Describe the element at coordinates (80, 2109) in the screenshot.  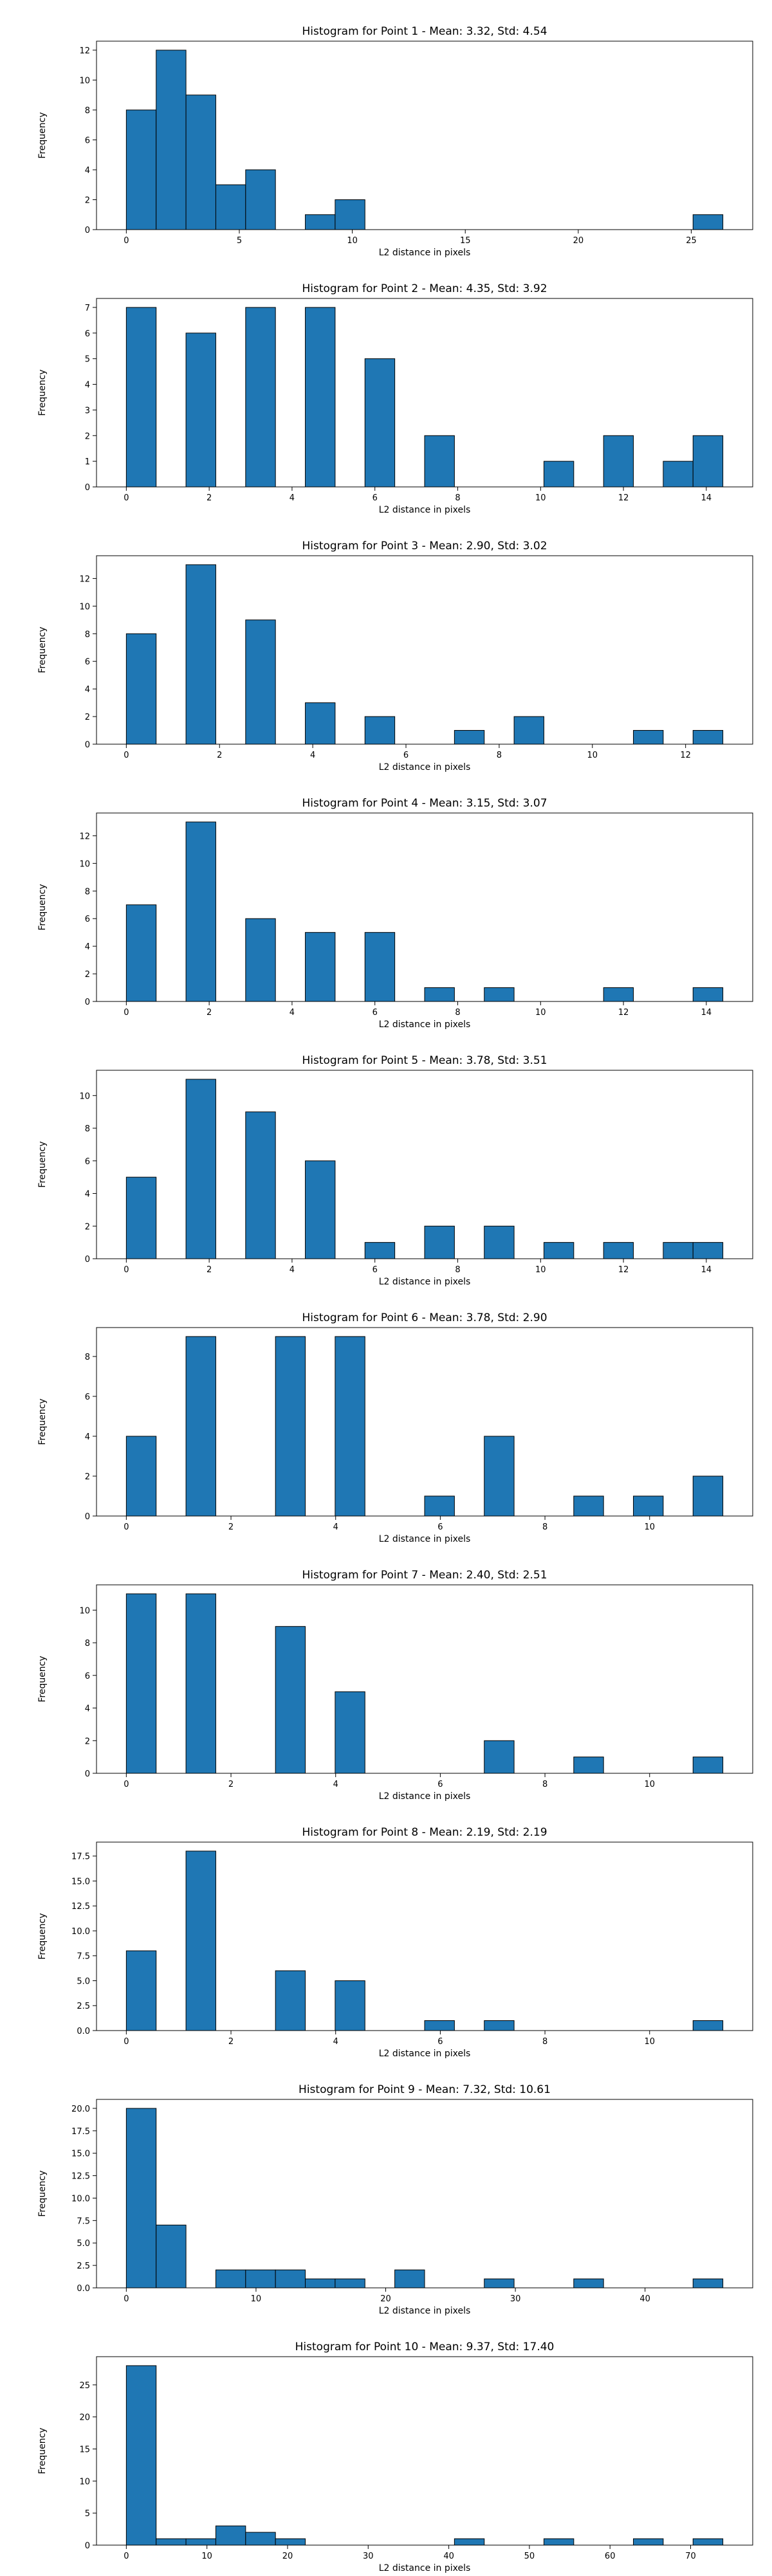
I see `y-tick-label: 20.0` at that location.